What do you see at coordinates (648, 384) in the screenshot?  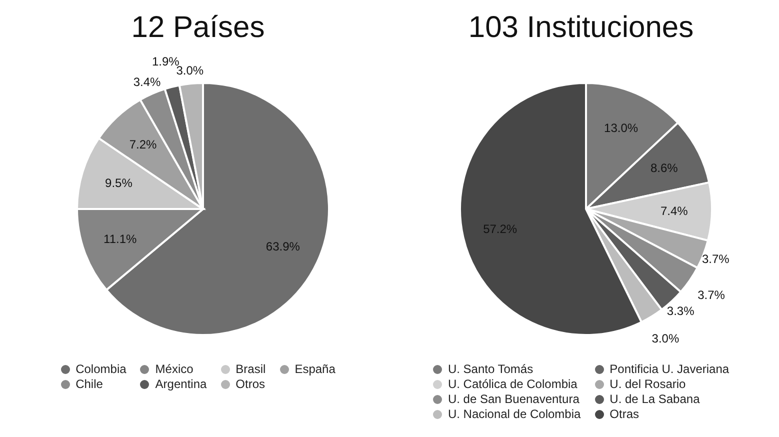 I see `legend-label: U. del Rosario` at bounding box center [648, 384].